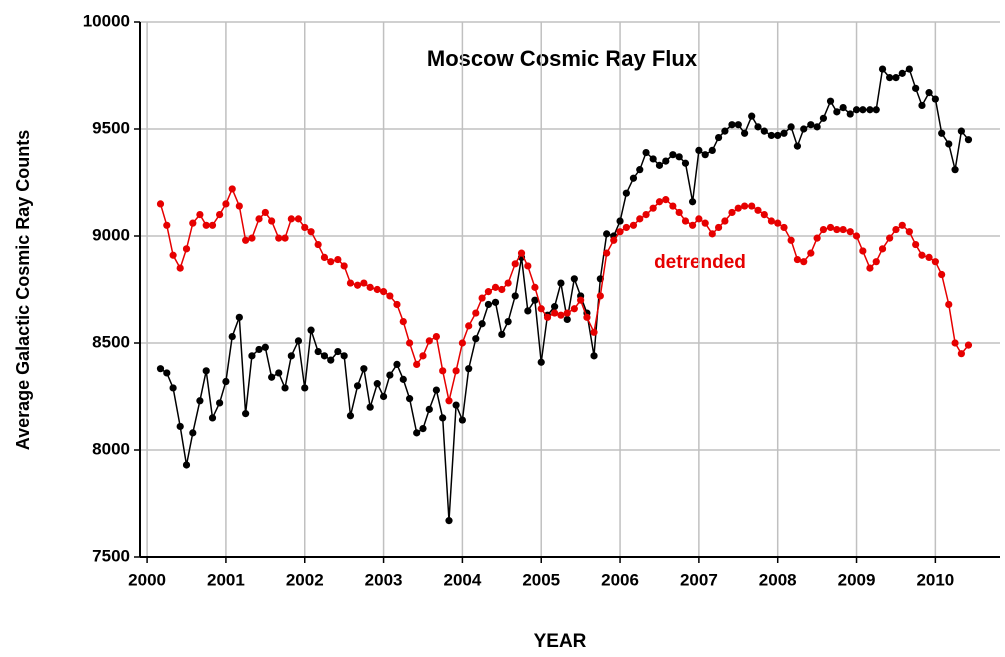 The width and height of the screenshot is (1005, 657). I want to click on annotation: detrended, so click(700, 262).